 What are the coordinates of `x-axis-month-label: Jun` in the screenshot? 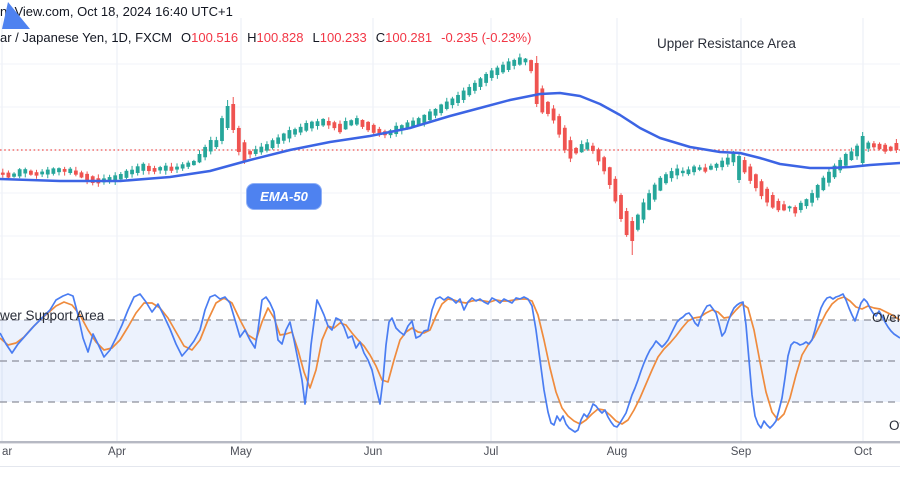 It's located at (373, 452).